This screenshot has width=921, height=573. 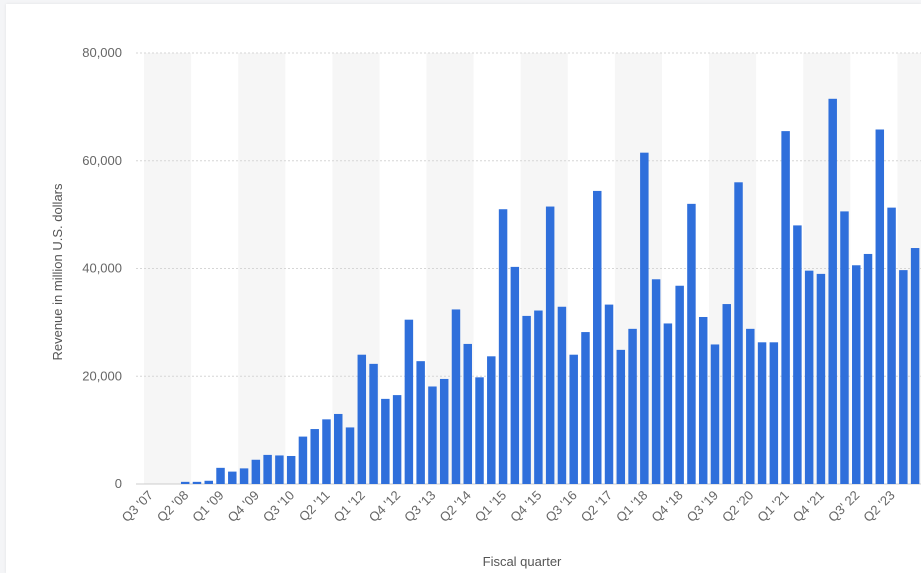 I want to click on background-band, so click(x=168, y=268).